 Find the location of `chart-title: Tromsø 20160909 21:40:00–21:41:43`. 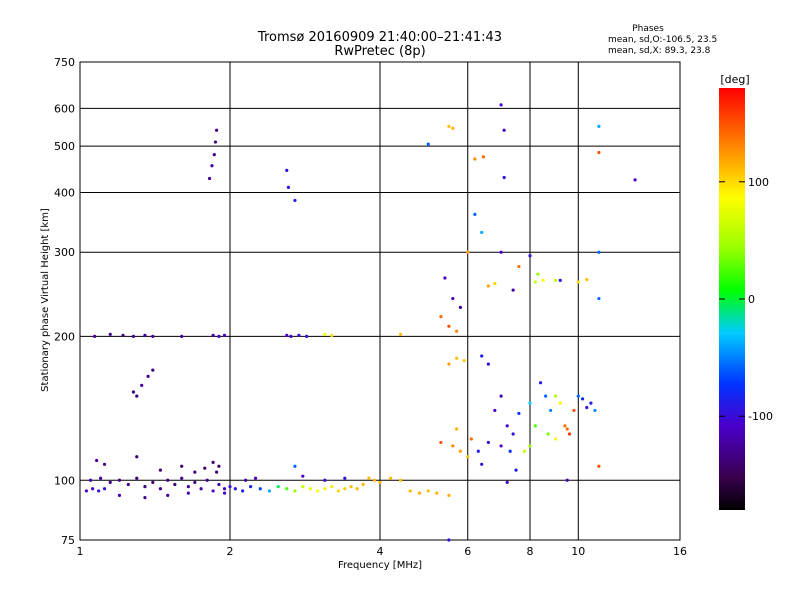

chart-title: Tromsø 20160909 21:40:00–21:41:43 is located at coordinates (379, 37).